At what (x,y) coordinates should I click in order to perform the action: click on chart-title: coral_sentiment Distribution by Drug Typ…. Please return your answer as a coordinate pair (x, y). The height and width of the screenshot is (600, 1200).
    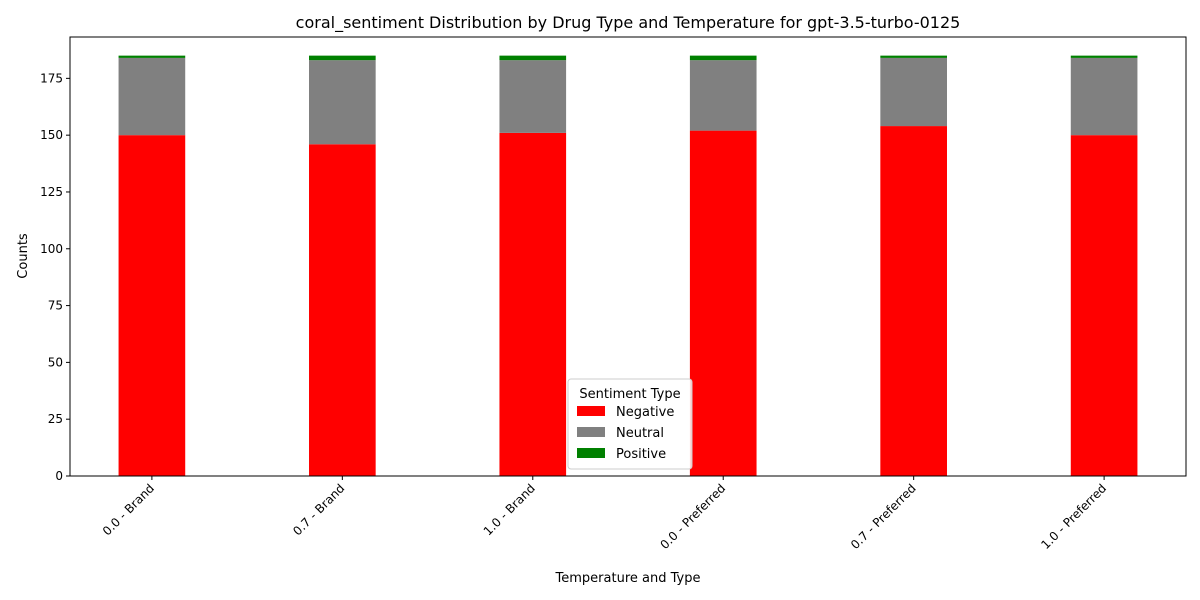
    Looking at the image, I should click on (628, 23).